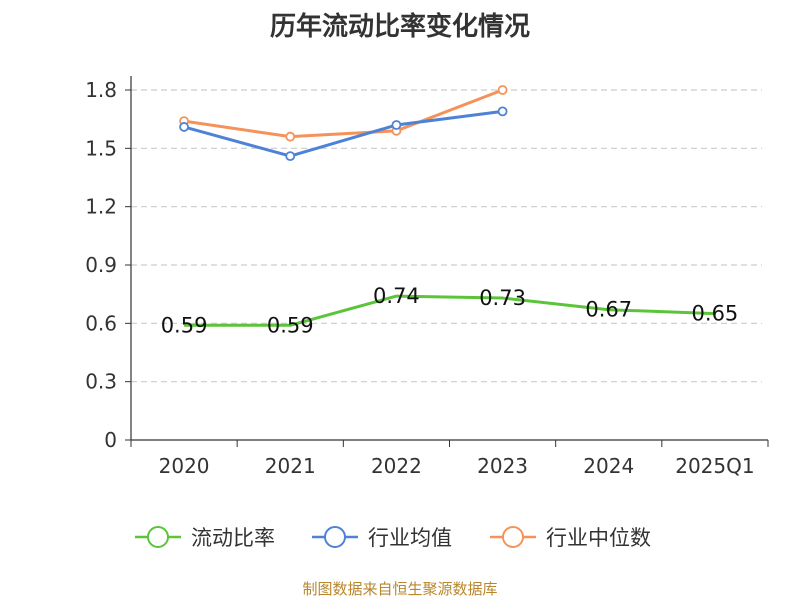 This screenshot has width=800, height=600. What do you see at coordinates (396, 466) in the screenshot?
I see `x-tick-label: 2022` at bounding box center [396, 466].